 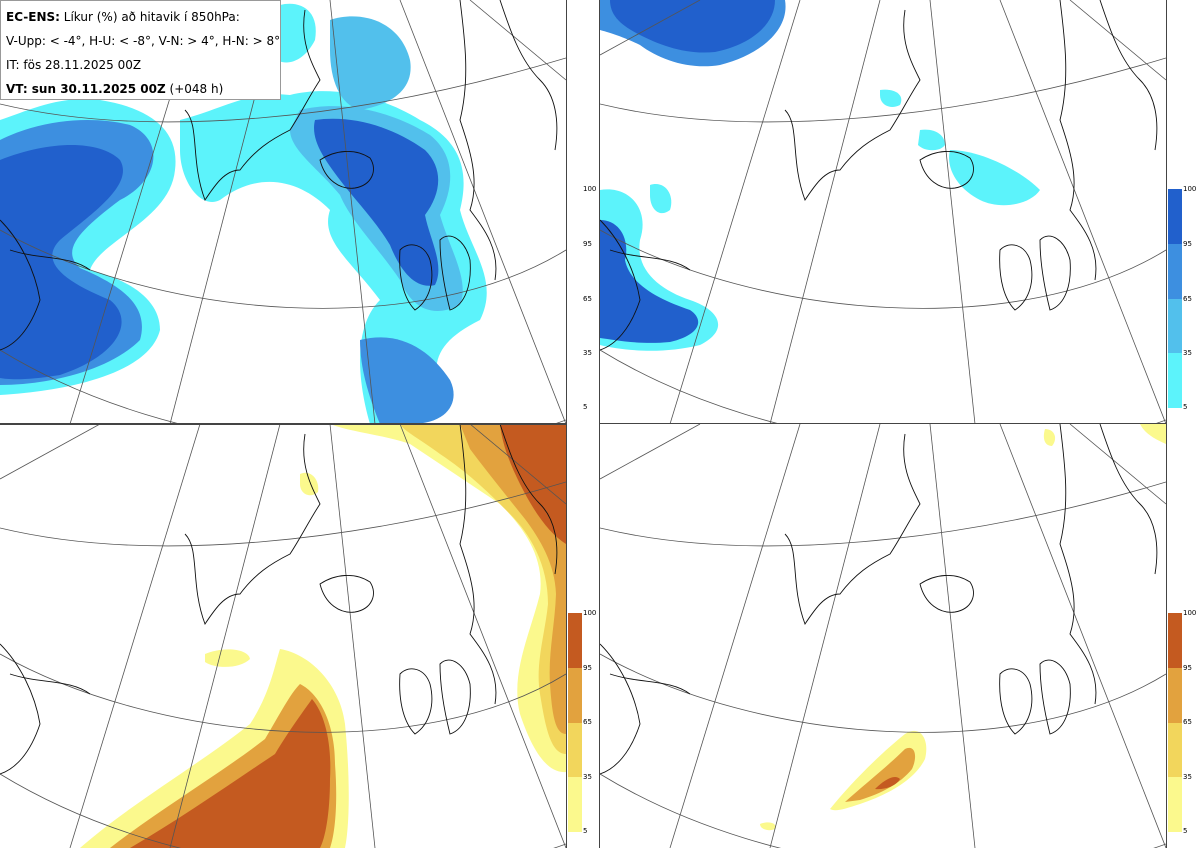 I want to click on vertical-divider-mid, so click(x=599, y=424).